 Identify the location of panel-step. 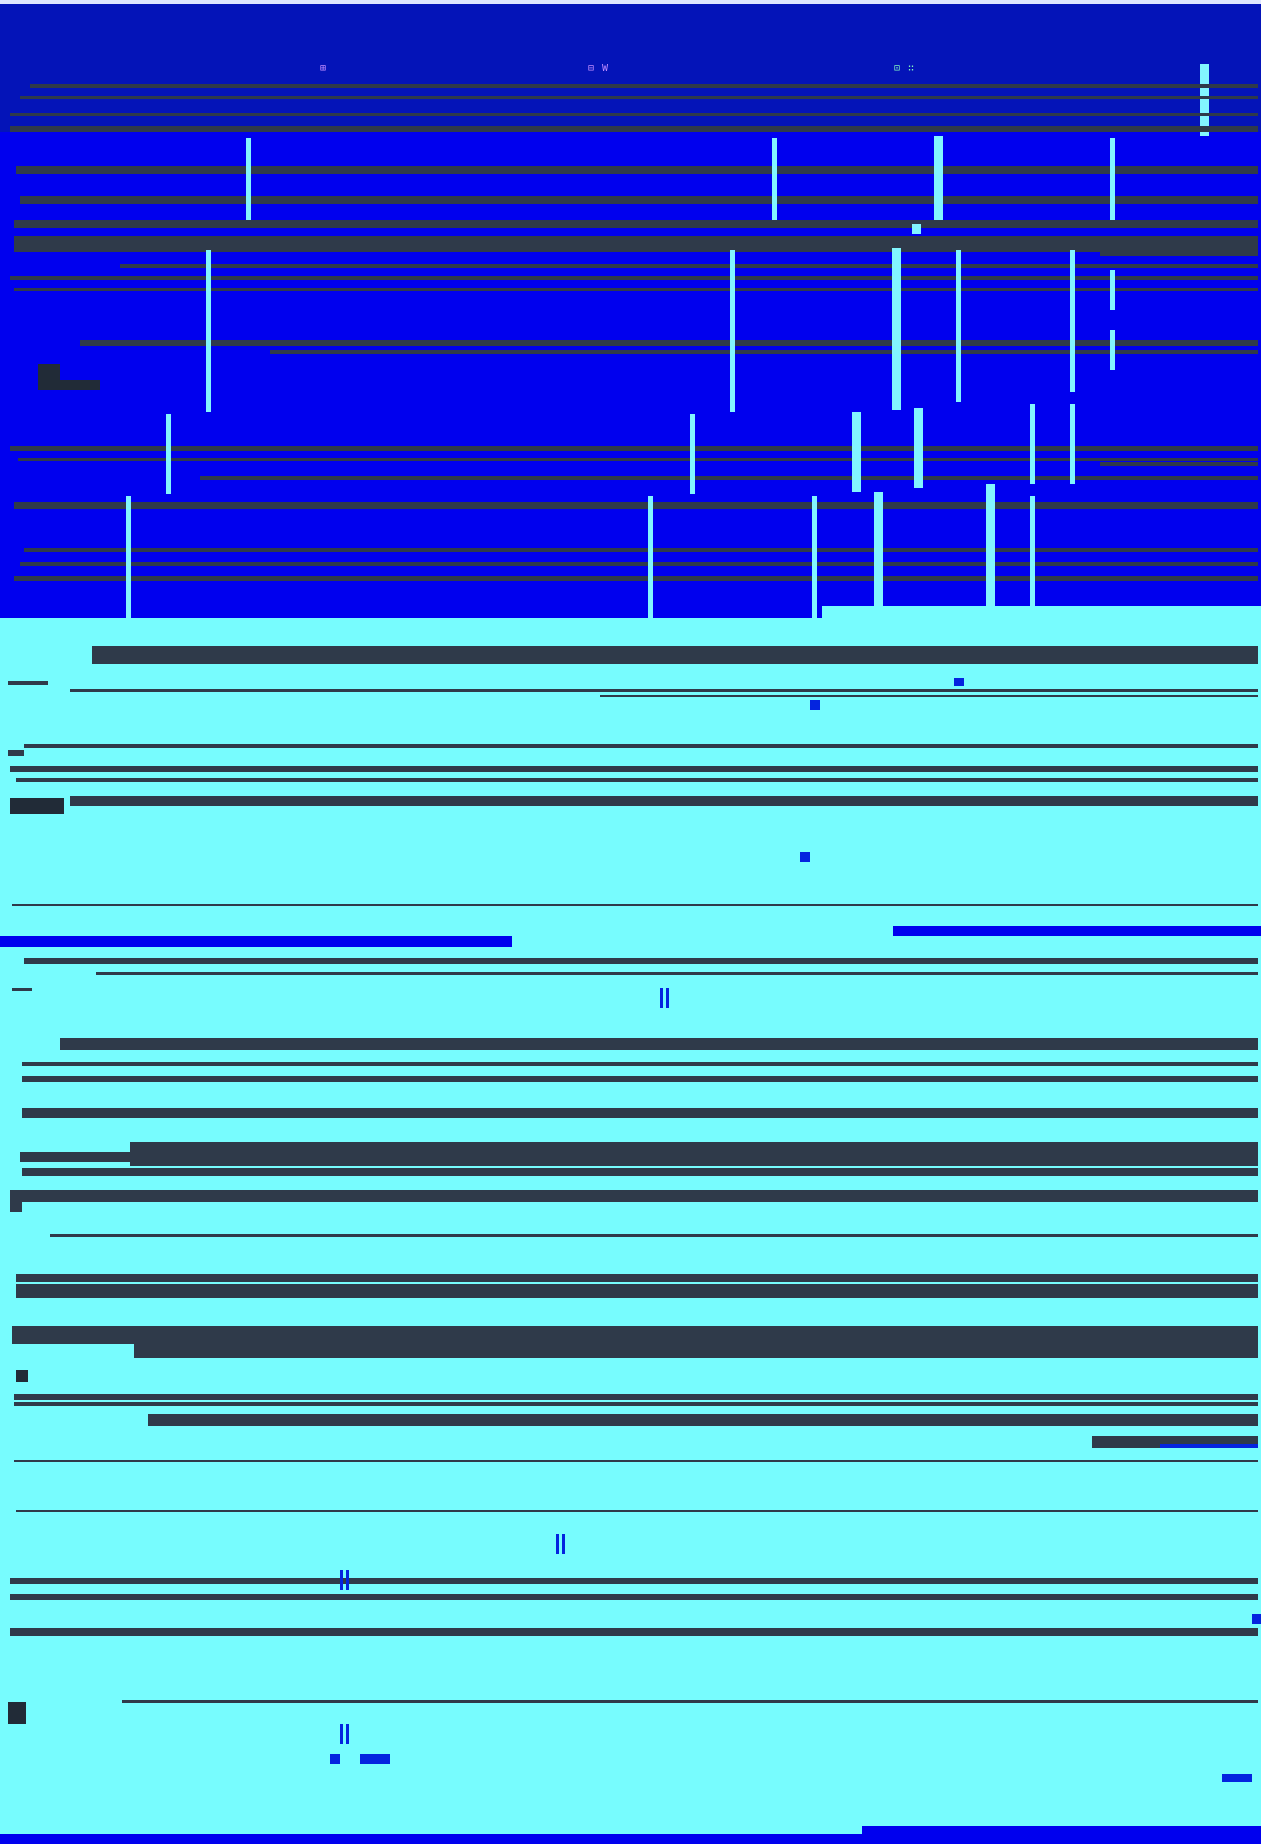
(1041, 613).